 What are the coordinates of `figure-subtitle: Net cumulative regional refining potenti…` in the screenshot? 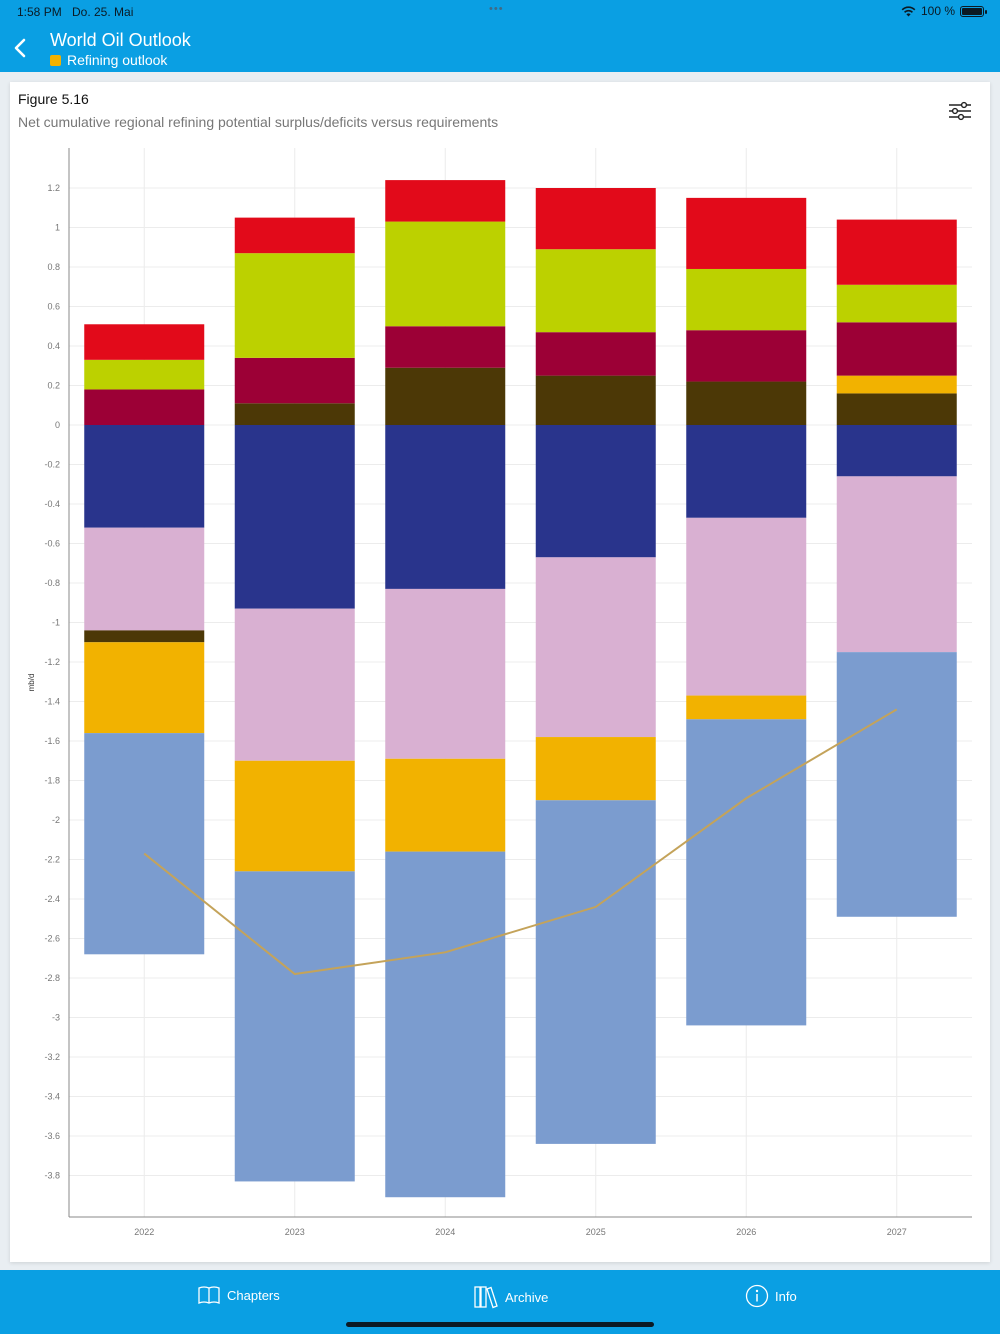 It's located at (258, 122).